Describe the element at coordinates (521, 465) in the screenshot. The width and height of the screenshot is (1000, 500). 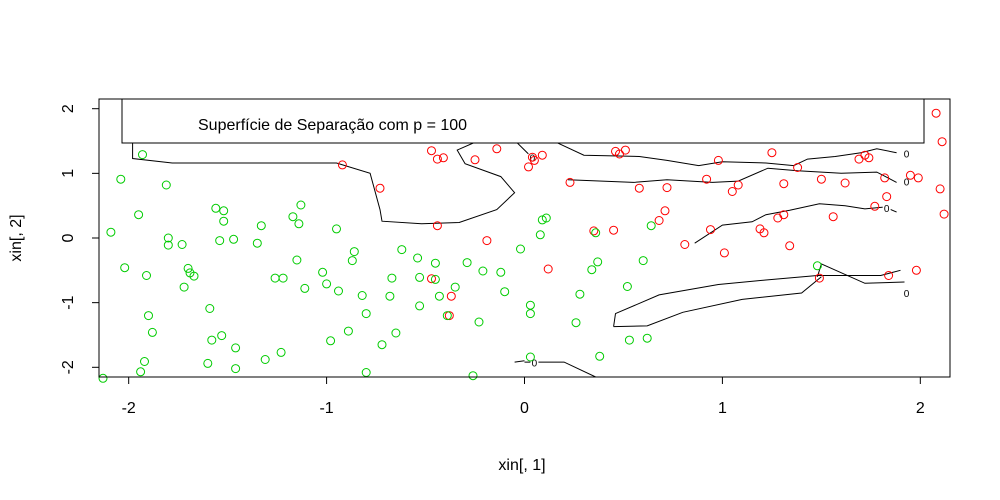
I see `x-axis-label: xin[, 1]` at that location.